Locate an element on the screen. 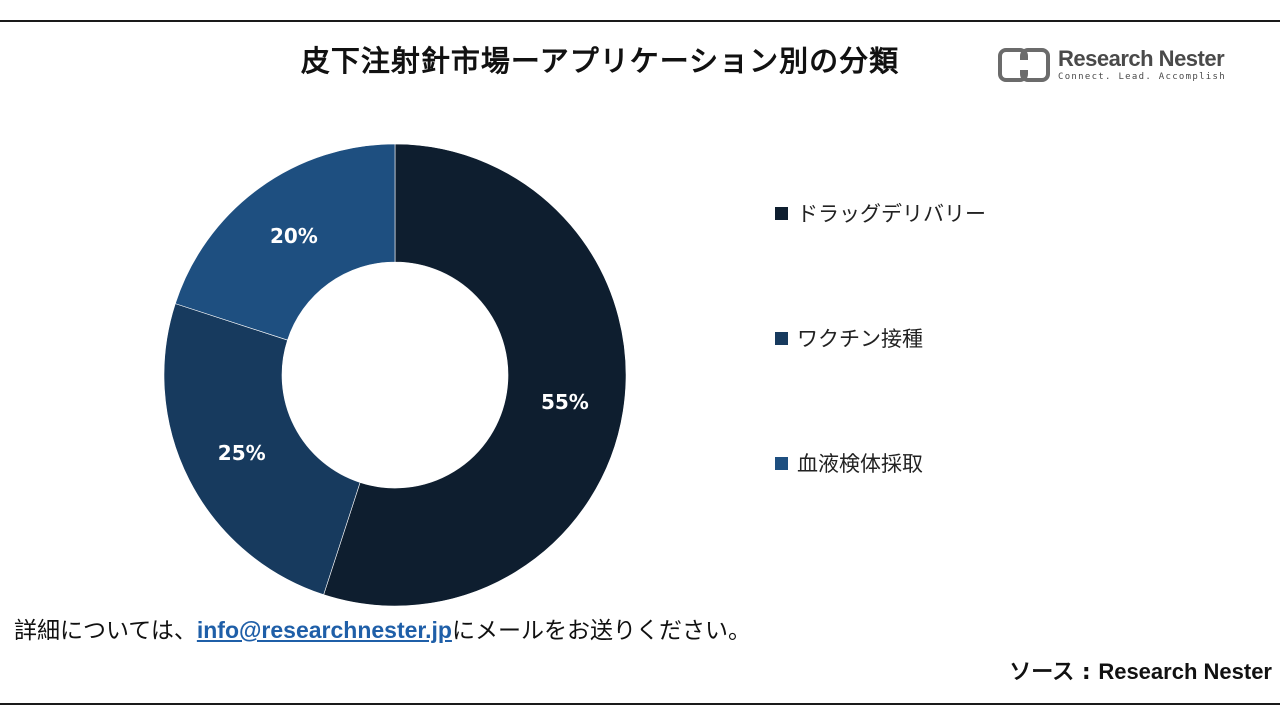 The height and width of the screenshot is (720, 1280). slice-label-1: 55% is located at coordinates (565, 402).